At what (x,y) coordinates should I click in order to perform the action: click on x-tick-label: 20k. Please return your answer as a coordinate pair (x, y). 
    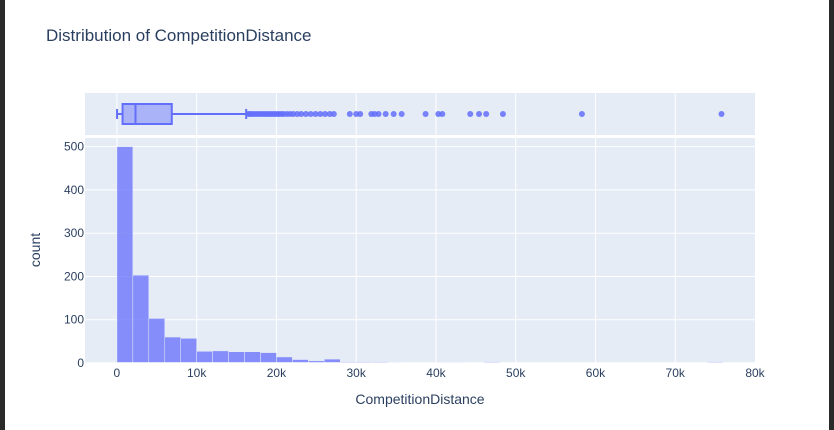
    Looking at the image, I should click on (277, 373).